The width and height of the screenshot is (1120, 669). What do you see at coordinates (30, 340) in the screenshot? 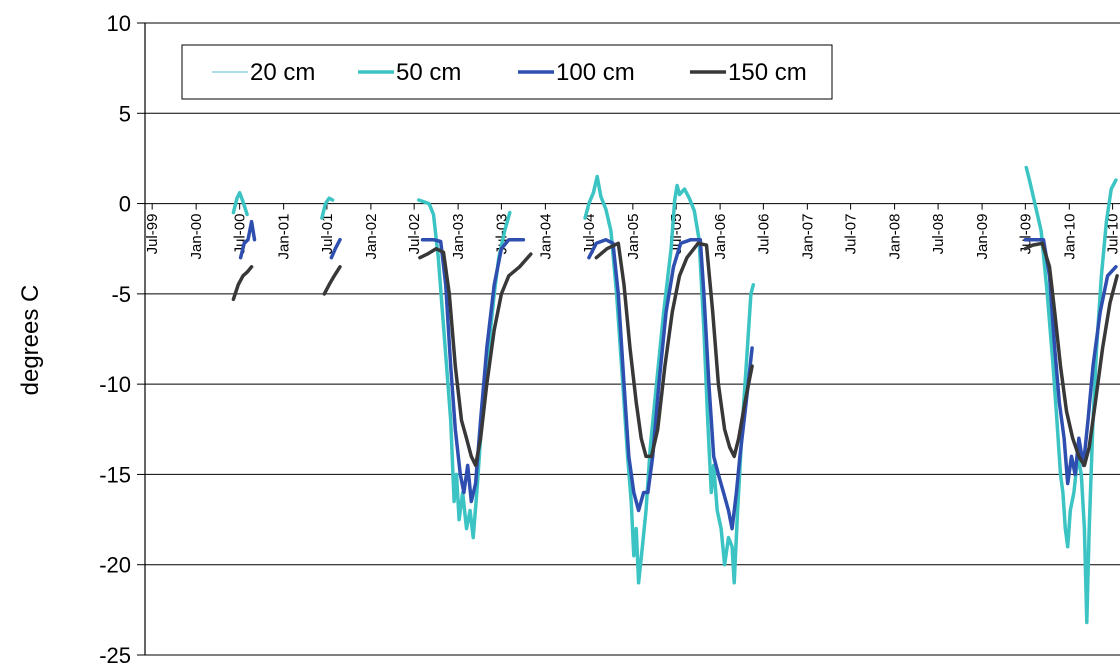
I see `y-axis-label: degrees C` at bounding box center [30, 340].